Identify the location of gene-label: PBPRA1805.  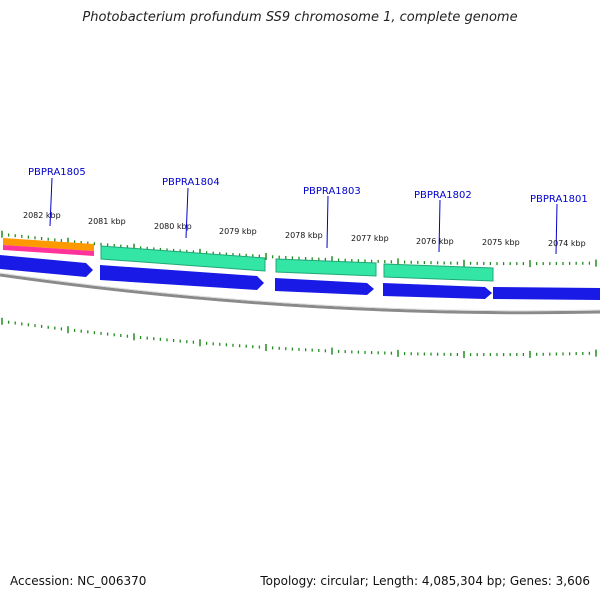
(57, 172).